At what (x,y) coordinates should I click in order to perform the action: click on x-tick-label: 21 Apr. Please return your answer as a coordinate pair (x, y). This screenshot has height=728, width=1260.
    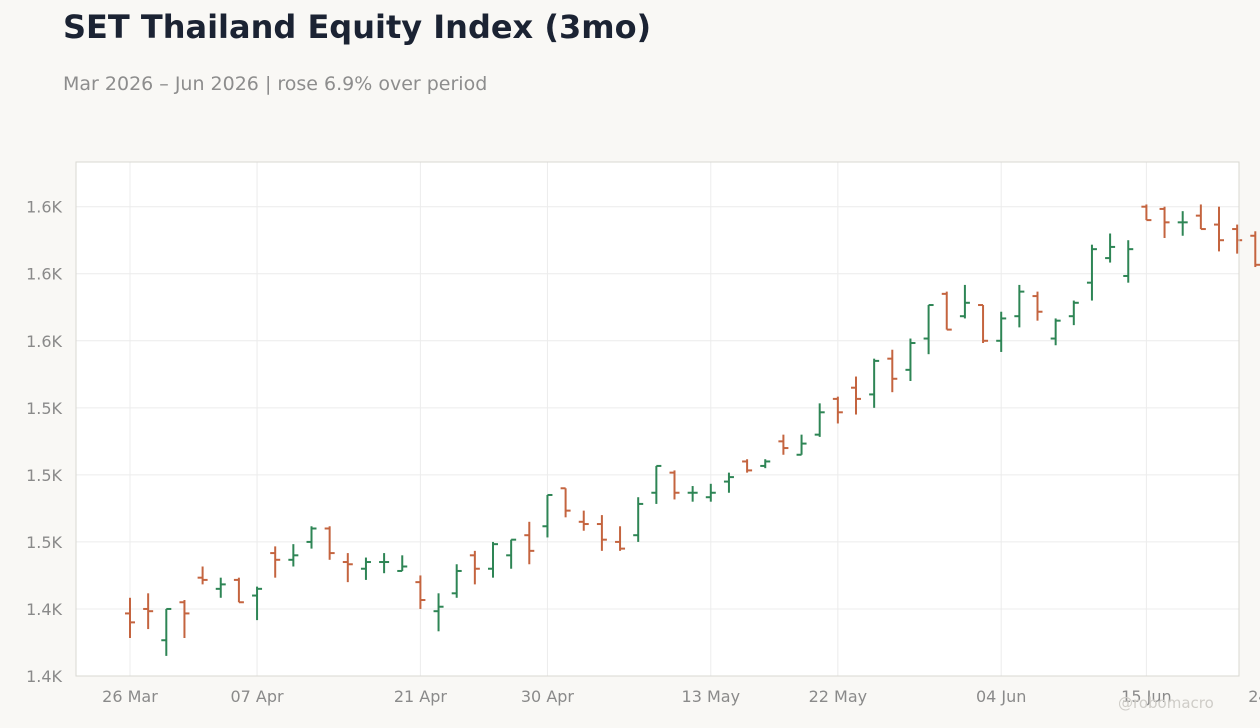
    Looking at the image, I should click on (421, 696).